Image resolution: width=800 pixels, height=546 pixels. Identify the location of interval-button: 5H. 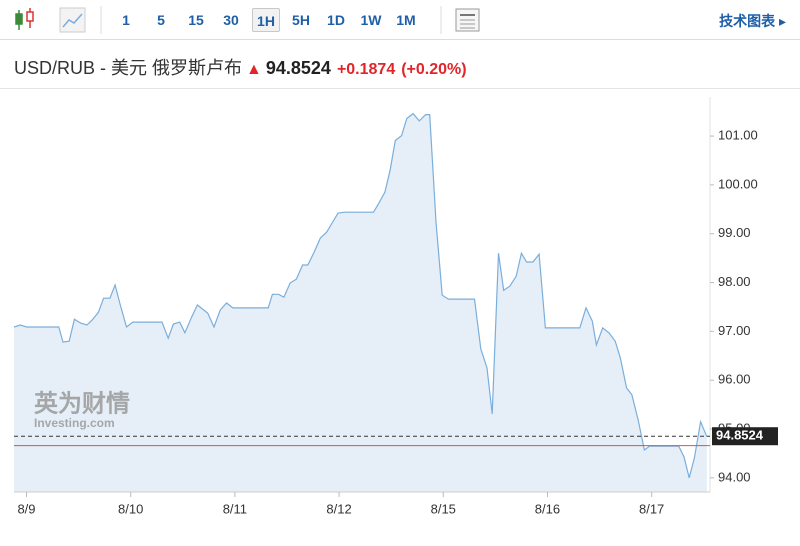
(301, 20).